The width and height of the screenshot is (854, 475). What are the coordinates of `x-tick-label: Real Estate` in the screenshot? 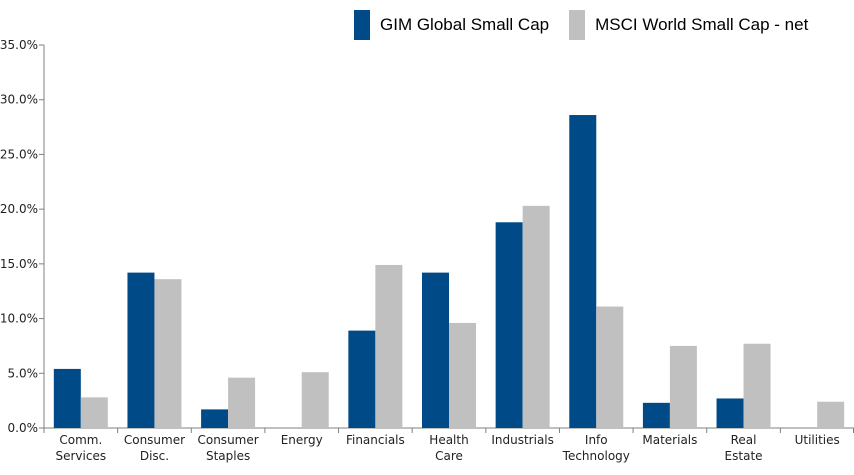 It's located at (744, 448).